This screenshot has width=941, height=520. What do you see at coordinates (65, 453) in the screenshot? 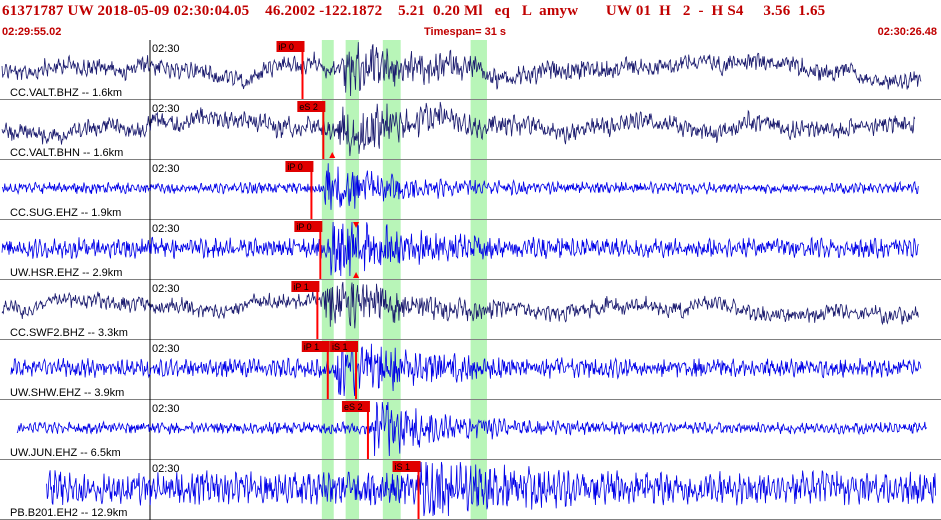
I see `station-label: UW.JUN.EHZ -- 6.5km` at bounding box center [65, 453].